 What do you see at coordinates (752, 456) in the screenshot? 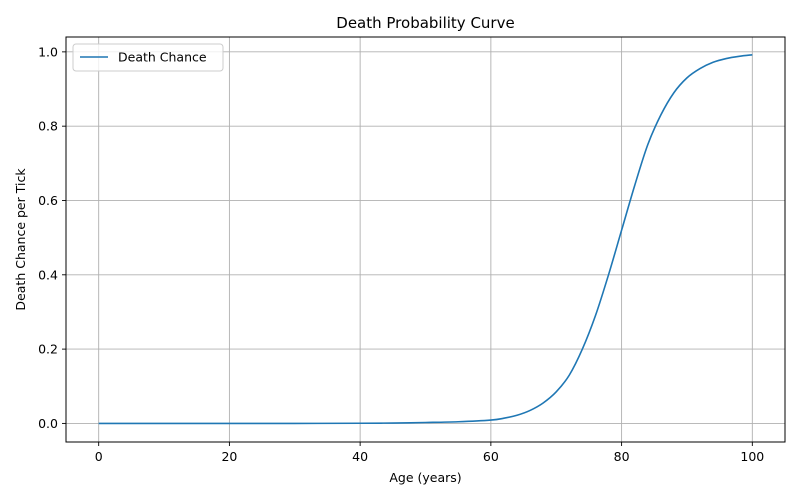
I see `x-tick-label: 100` at bounding box center [752, 456].